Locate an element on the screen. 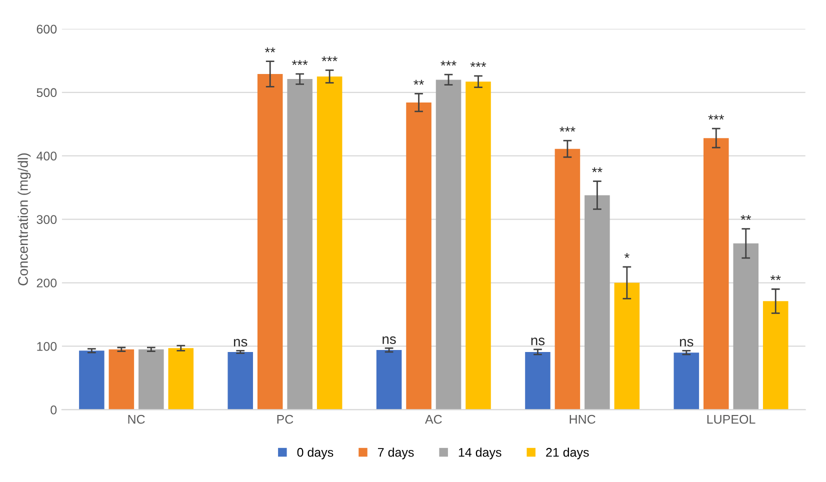  x-tick-label: LUPEOL is located at coordinates (731, 419).